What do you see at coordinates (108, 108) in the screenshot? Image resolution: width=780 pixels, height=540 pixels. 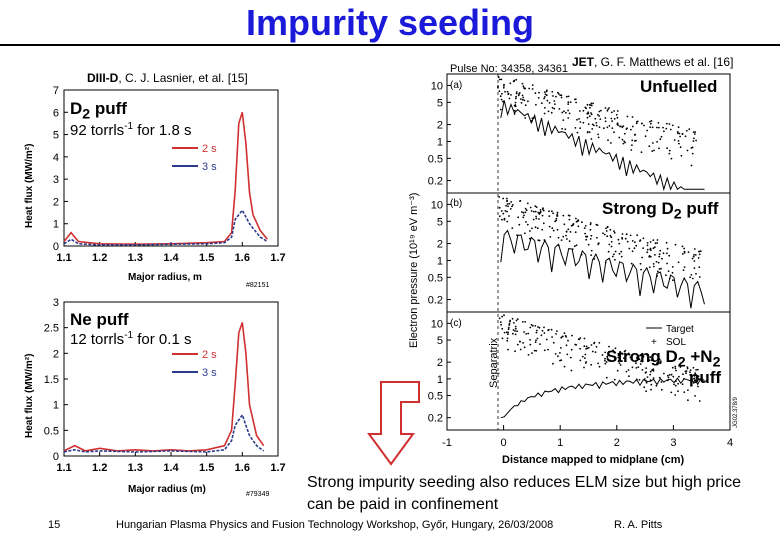 I see `d2-puff-label-after: puff` at bounding box center [108, 108].